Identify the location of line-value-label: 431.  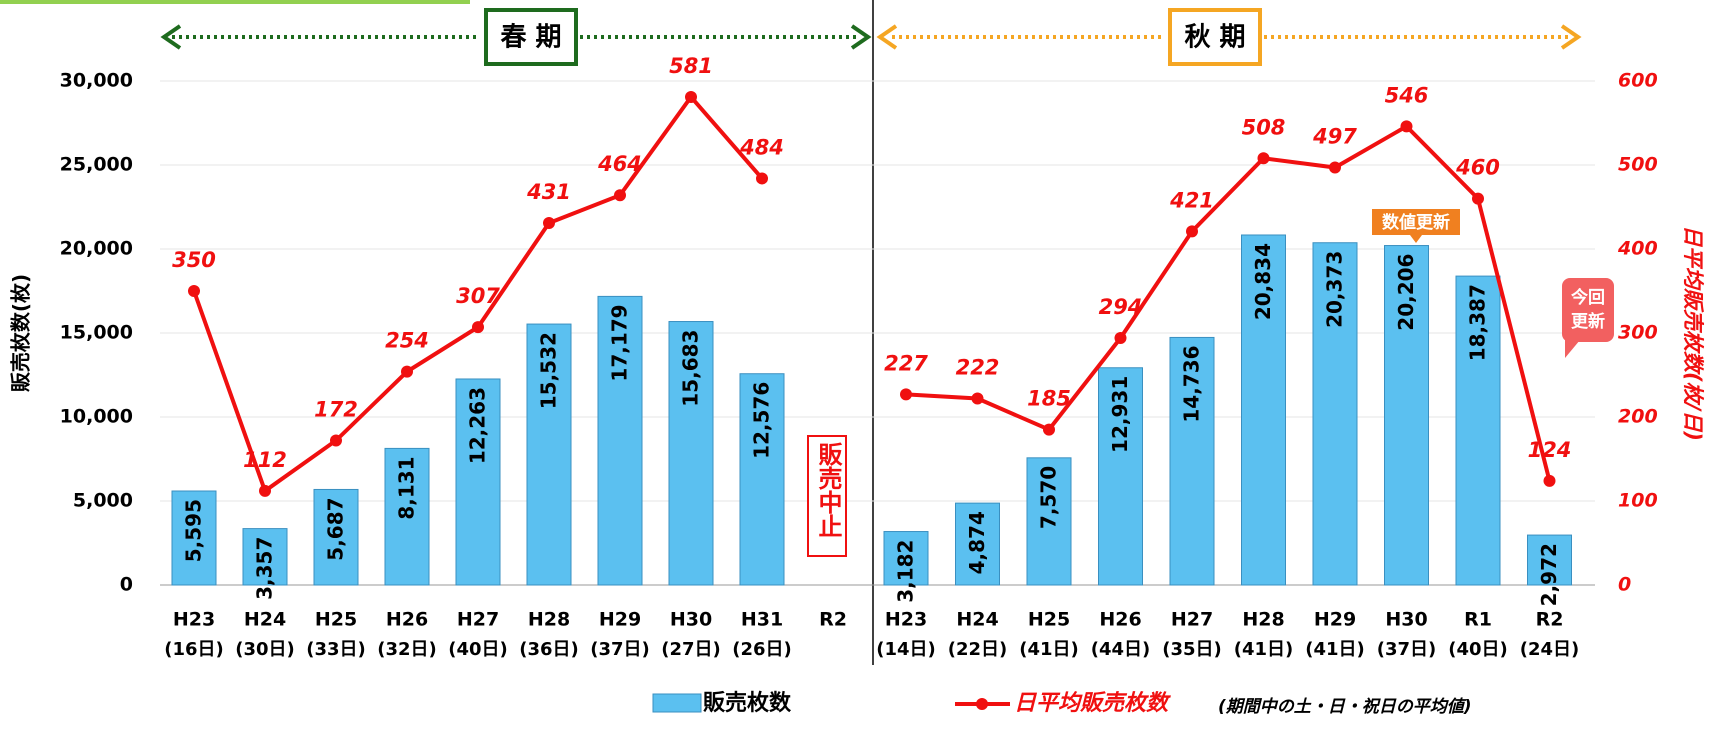
(548, 192).